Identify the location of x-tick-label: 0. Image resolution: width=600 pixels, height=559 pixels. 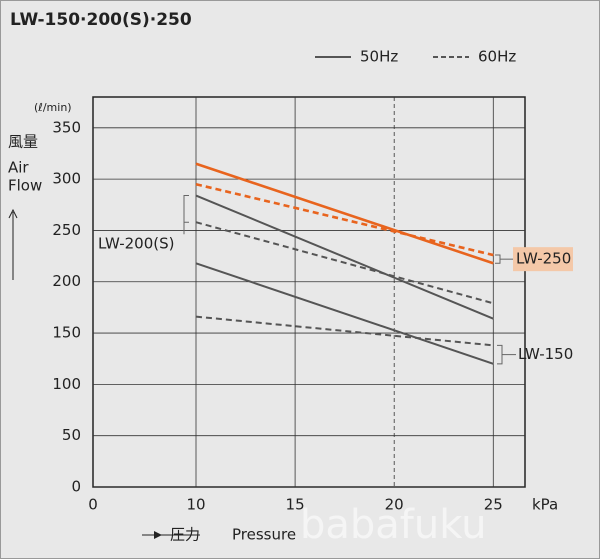
(93, 505).